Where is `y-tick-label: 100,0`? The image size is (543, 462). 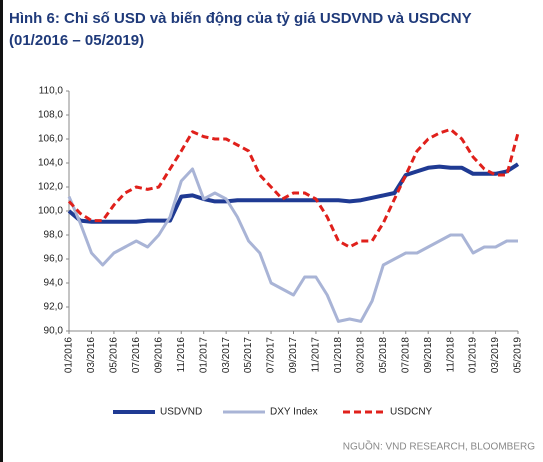 y-tick-label: 100,0 is located at coordinates (50, 211).